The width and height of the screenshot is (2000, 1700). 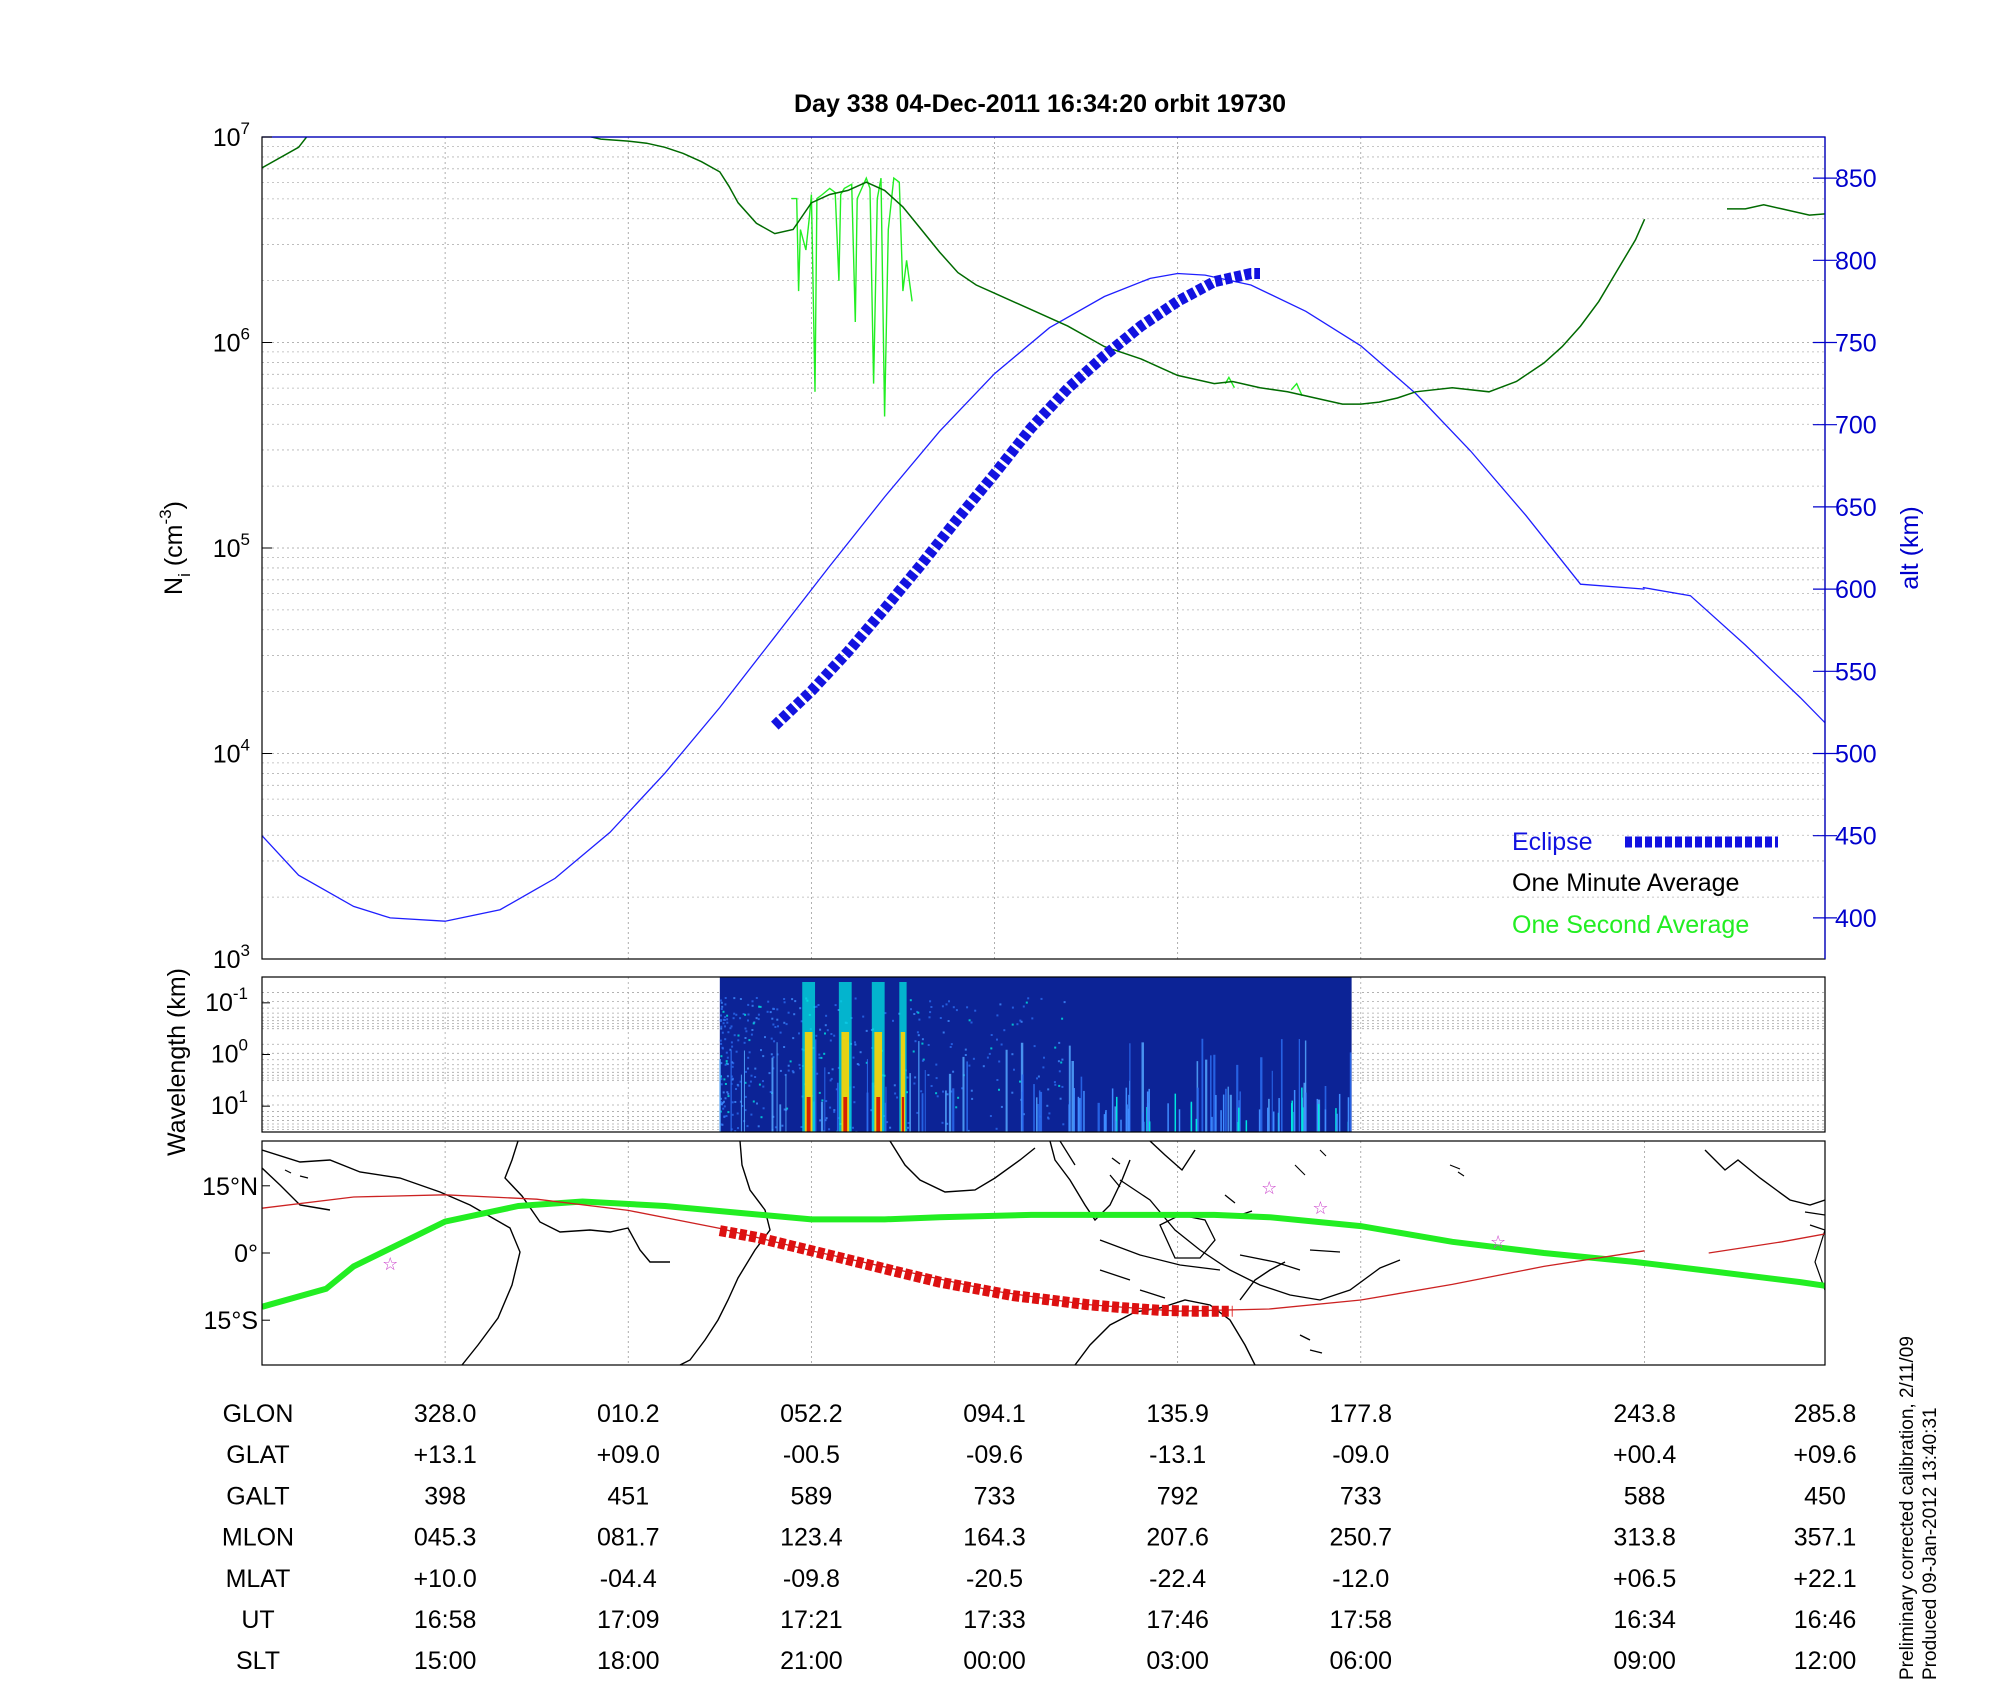 What do you see at coordinates (1845, 549) in the screenshot?
I see `altitude-ticks: 400 450 500 550 600 650 700 750 800 850` at bounding box center [1845, 549].